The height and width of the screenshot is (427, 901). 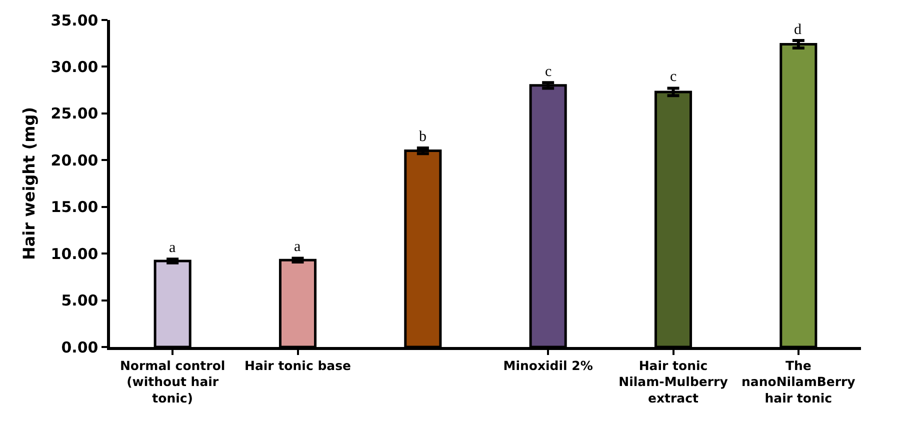 What do you see at coordinates (298, 365) in the screenshot?
I see `x-tick-label: Hair tonic base` at bounding box center [298, 365].